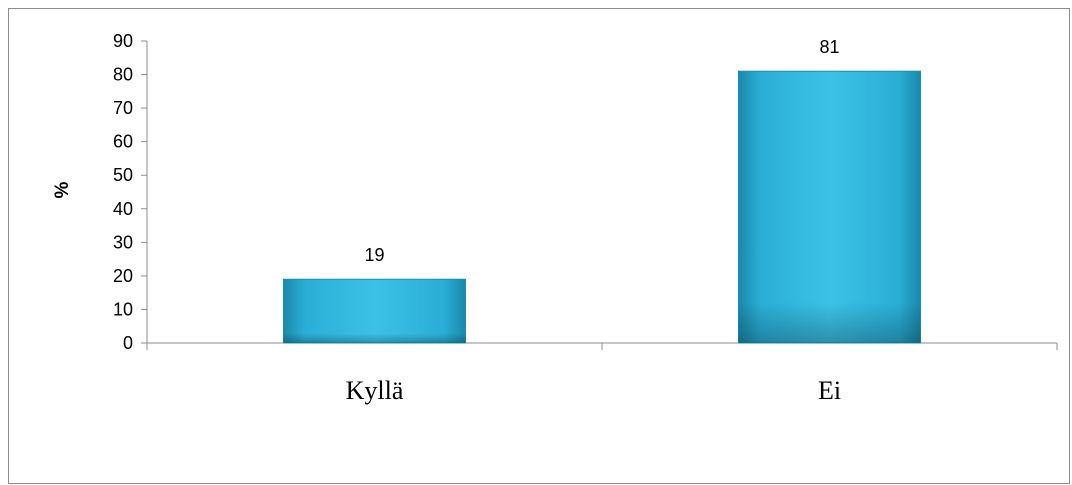 The image size is (1072, 485). What do you see at coordinates (62, 189) in the screenshot?
I see `y-axis-title: %` at bounding box center [62, 189].